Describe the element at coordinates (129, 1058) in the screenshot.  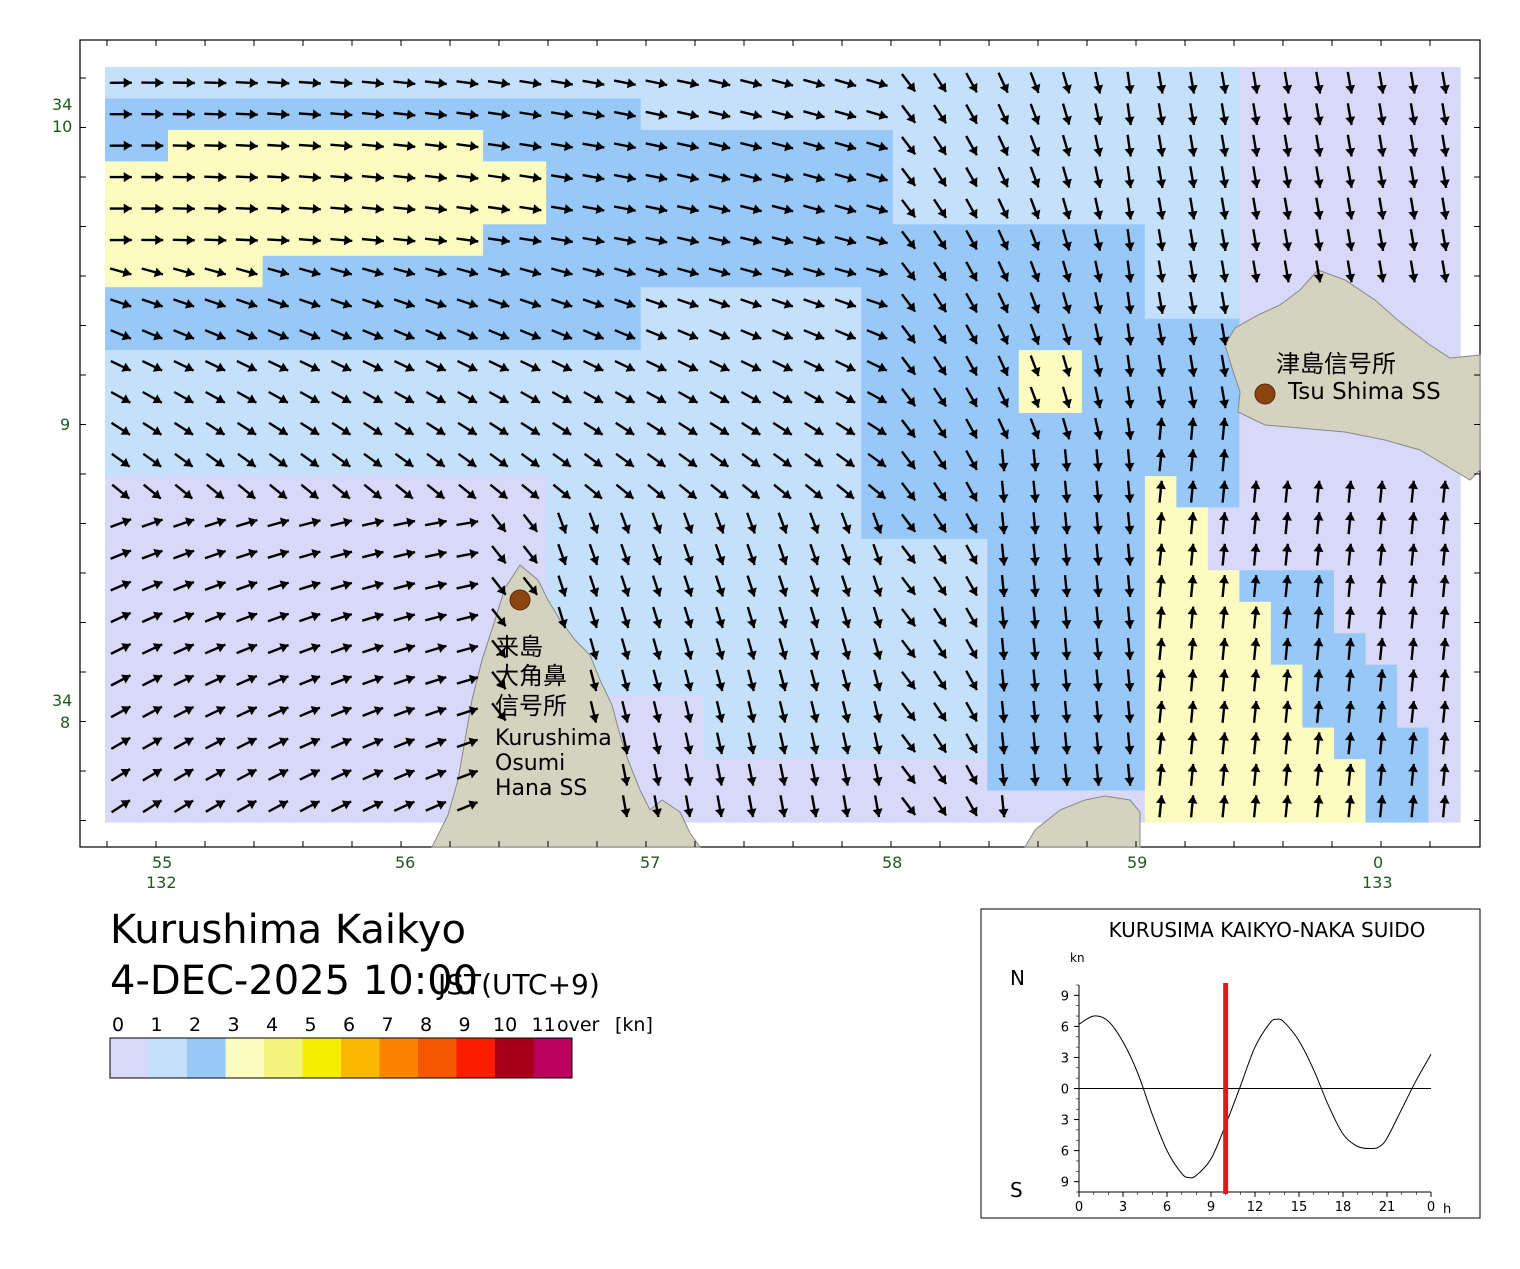
I see `legend-swatch` at that location.